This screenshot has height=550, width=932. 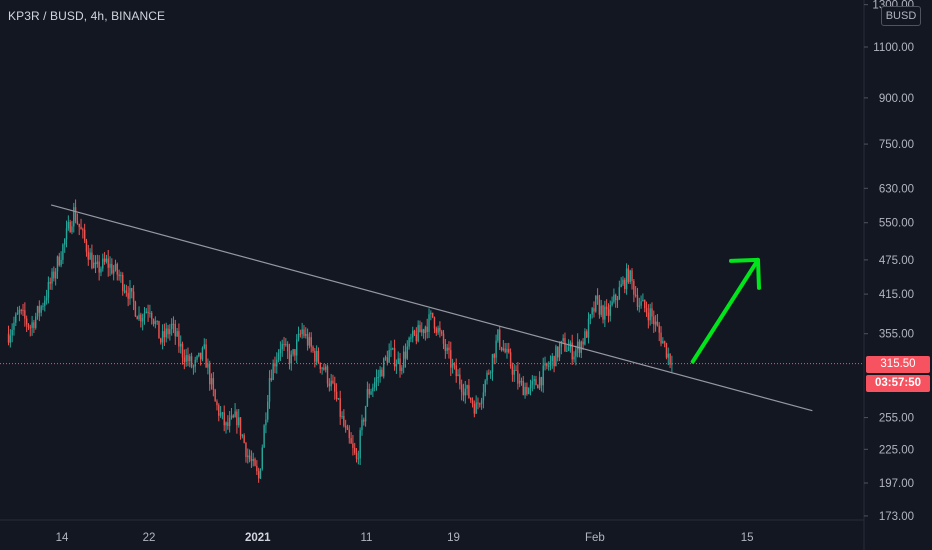 I want to click on price-axis-label: 750.00, so click(x=896, y=145).